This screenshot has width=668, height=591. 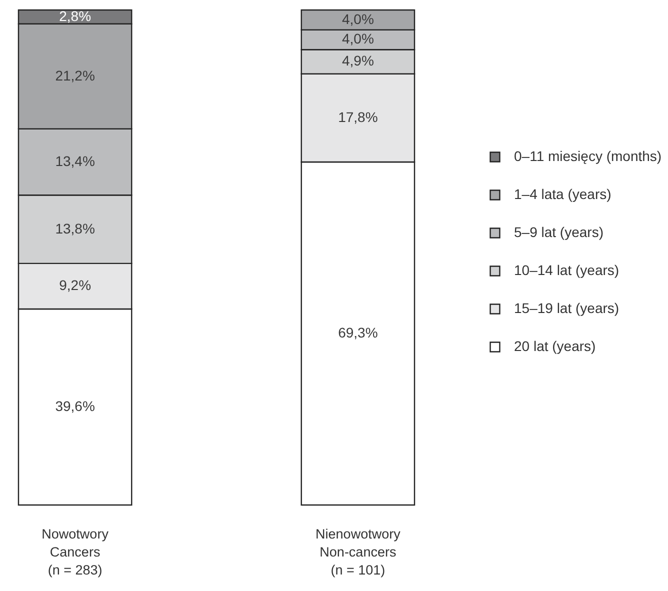 I want to click on data-label: 13,4%, so click(x=75, y=160).